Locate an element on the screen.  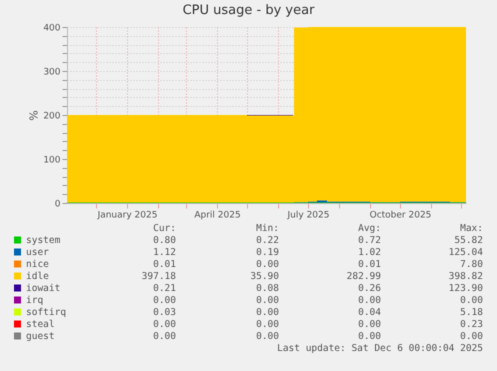
text: 125.04 is located at coordinates (466, 252).